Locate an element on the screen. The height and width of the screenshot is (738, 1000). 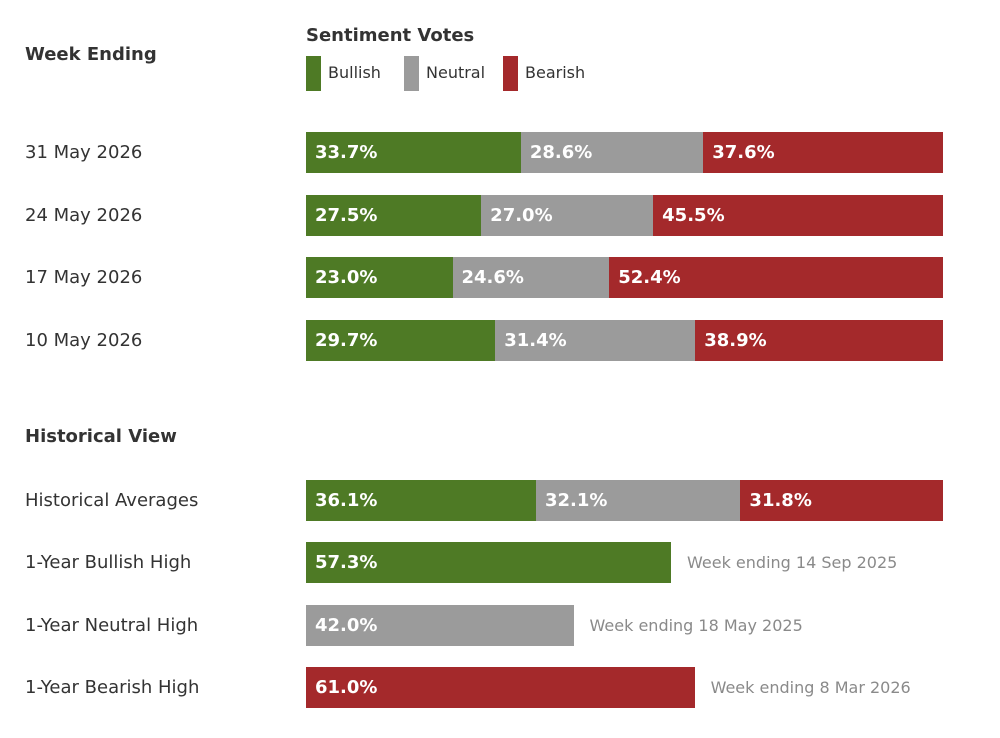
historical-view-header: Historical View is located at coordinates (101, 436).